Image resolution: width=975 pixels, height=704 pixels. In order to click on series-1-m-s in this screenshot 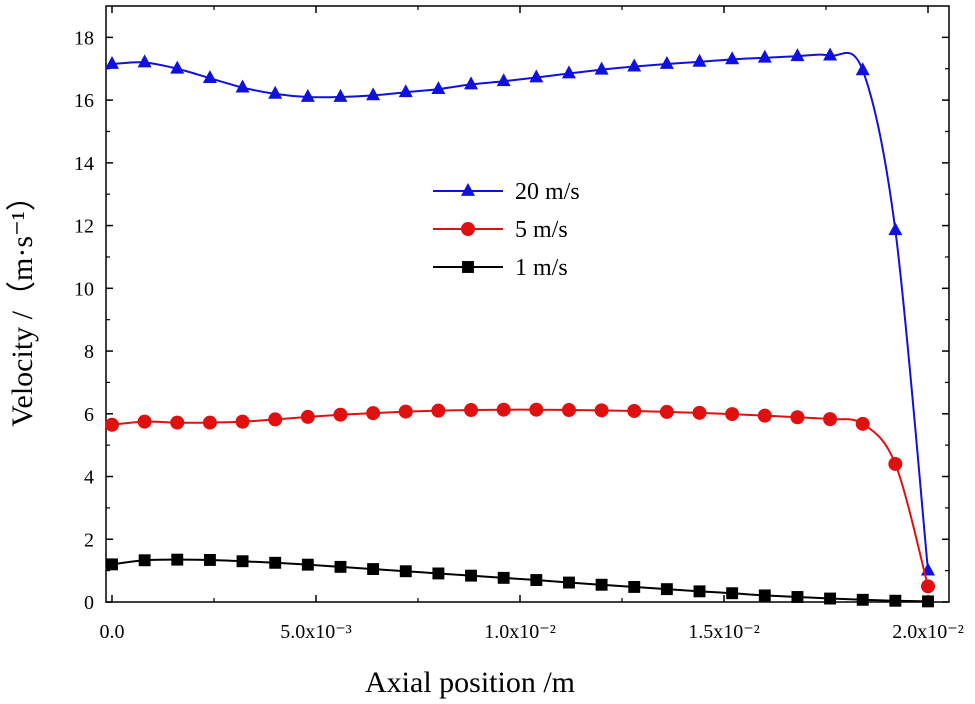, I will do `click(520, 580)`.